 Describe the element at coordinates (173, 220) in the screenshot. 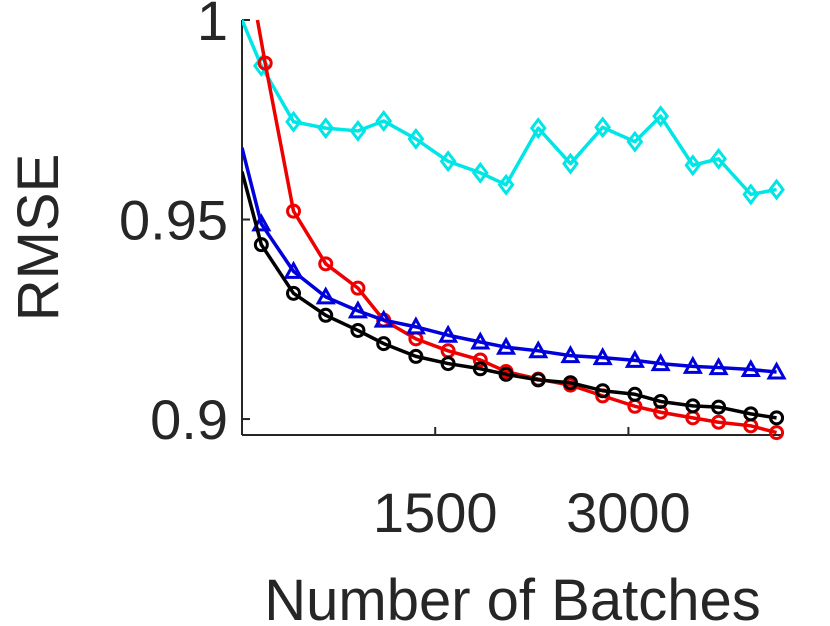

I see `y-tick-label: 0.95` at that location.